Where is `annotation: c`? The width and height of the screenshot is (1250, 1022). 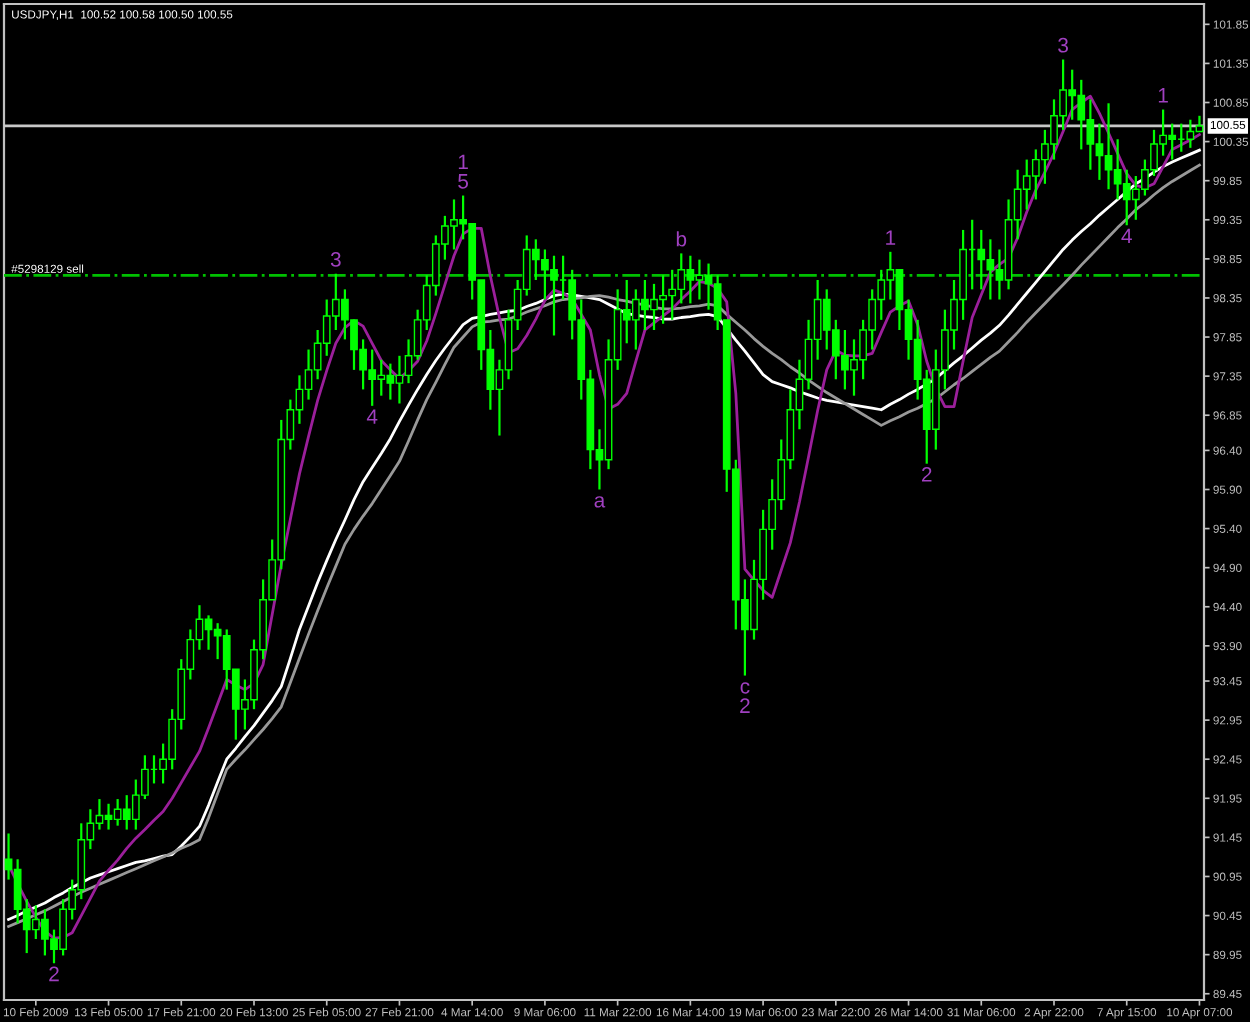 annotation: c is located at coordinates (745, 688).